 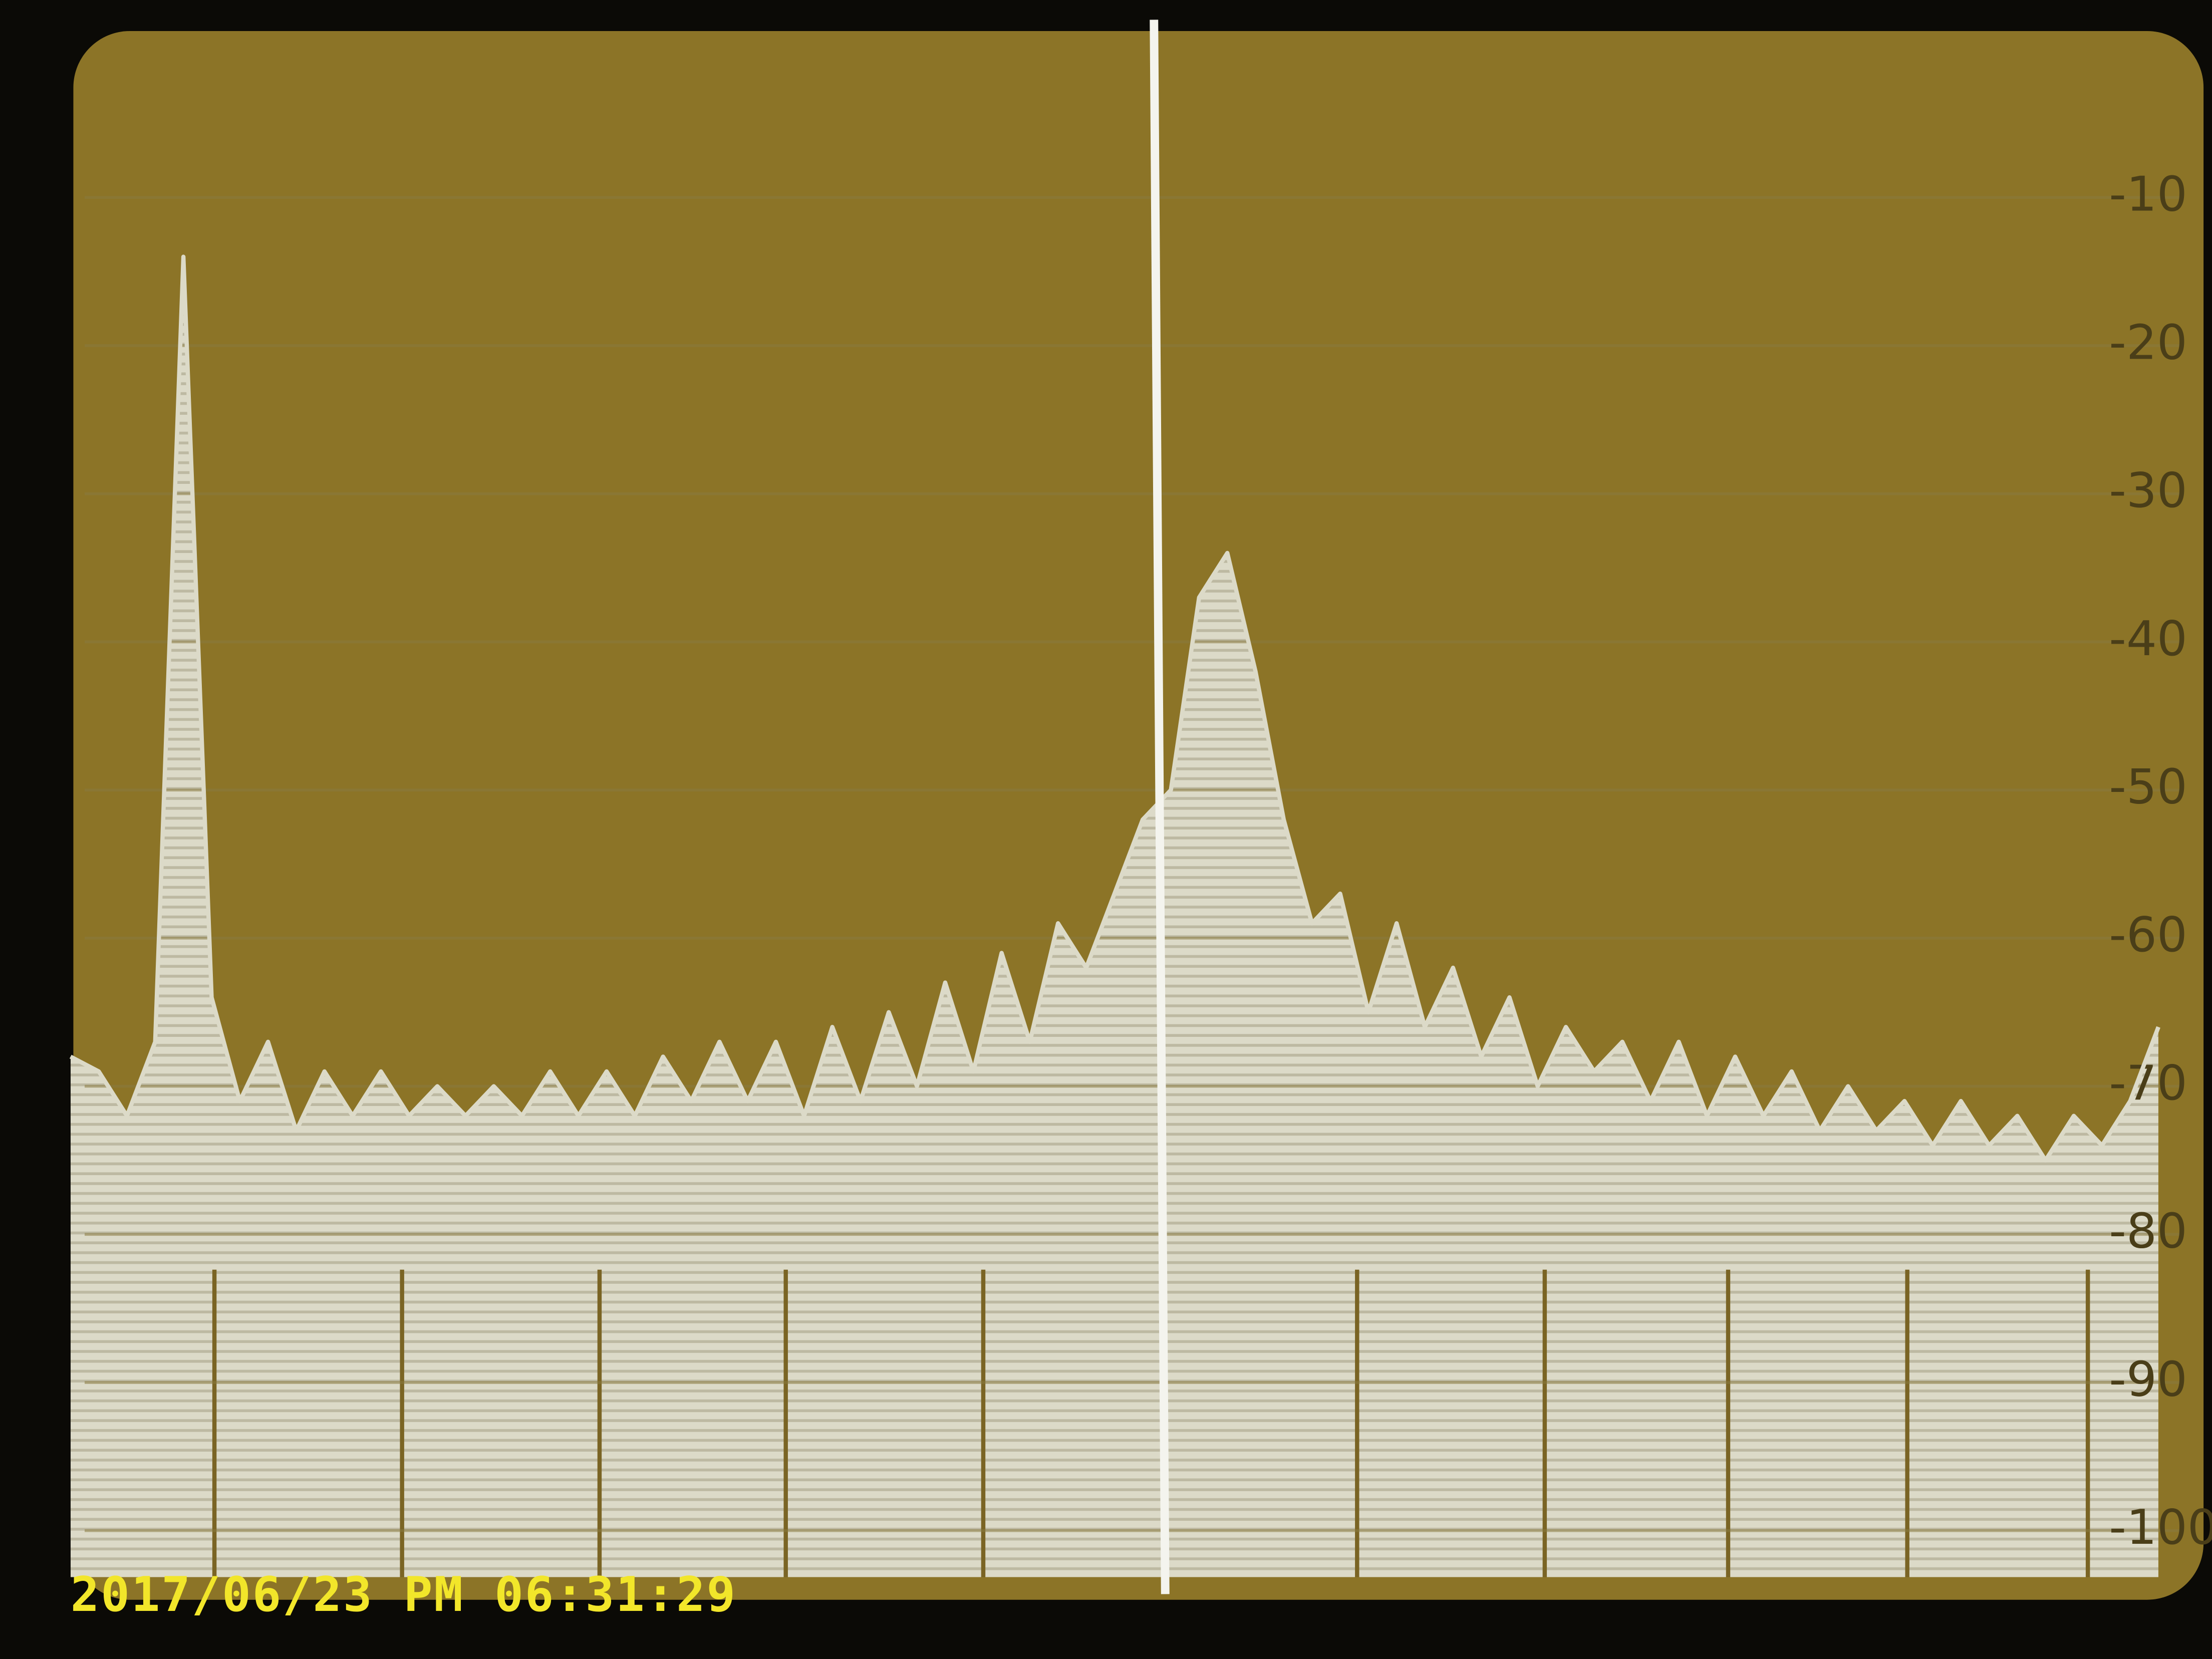 I want to click on y-tick-label: -60, so click(x=2148, y=935).